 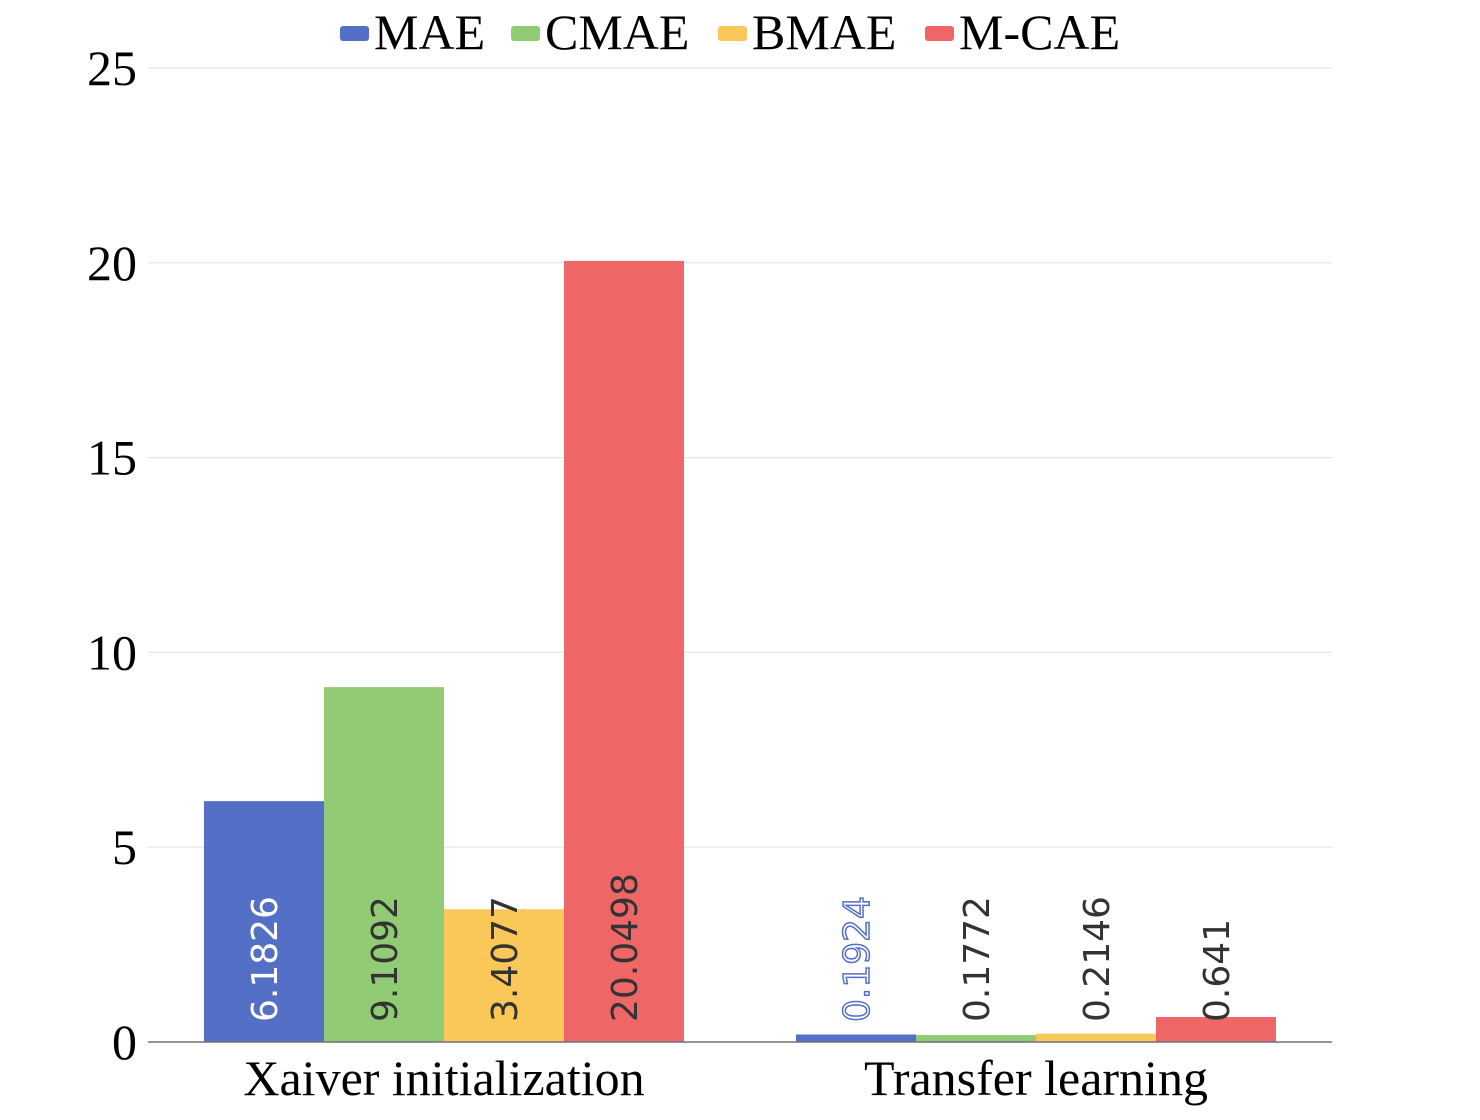 What do you see at coordinates (124, 847) in the screenshot?
I see `y-tick-label: 5` at bounding box center [124, 847].